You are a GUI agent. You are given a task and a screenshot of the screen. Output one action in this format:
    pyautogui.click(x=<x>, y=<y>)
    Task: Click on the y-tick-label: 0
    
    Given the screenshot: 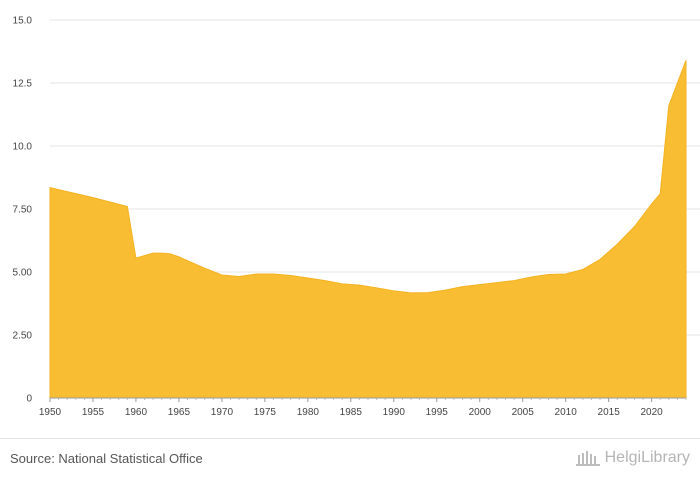 What is the action you would take?
    pyautogui.click(x=29, y=399)
    